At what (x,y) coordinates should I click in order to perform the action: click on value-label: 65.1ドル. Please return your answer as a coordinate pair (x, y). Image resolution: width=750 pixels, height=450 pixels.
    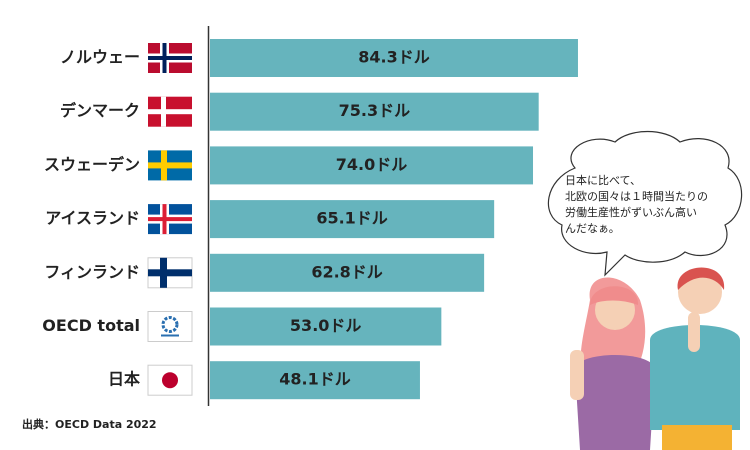
    Looking at the image, I should click on (351, 218).